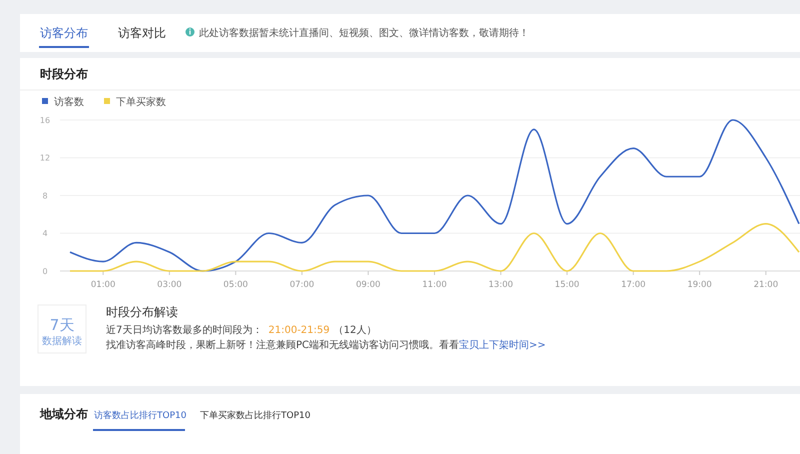 The image size is (800, 454). Describe the element at coordinates (142, 312) in the screenshot. I see `text: 时段分布解读` at that location.